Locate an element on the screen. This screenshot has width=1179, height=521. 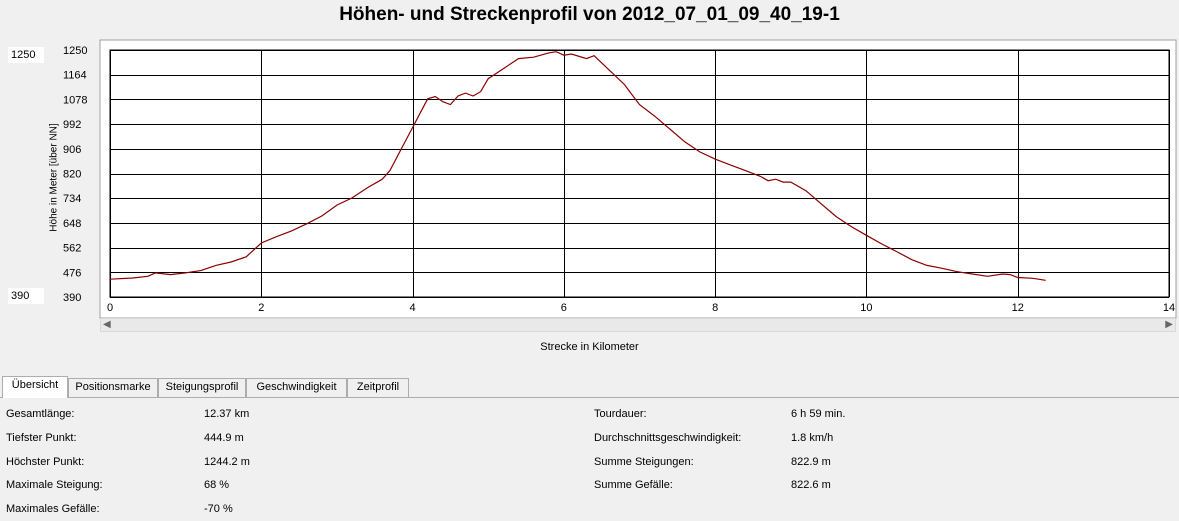
x-tick-label: 10 is located at coordinates (866, 308).